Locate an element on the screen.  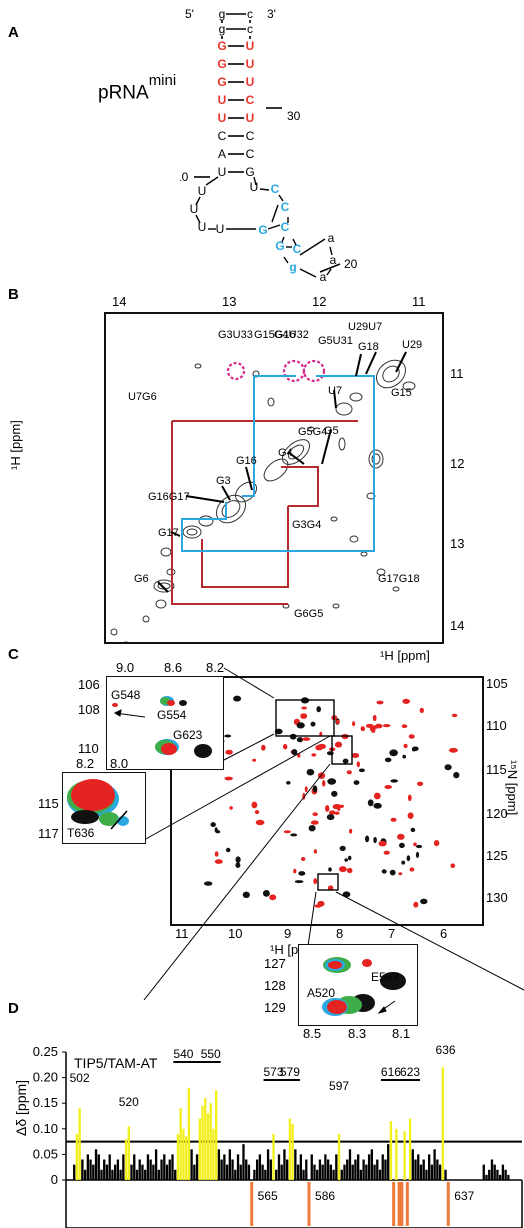
y-tick-label: 0.10 is located at coordinates (45, 1128).